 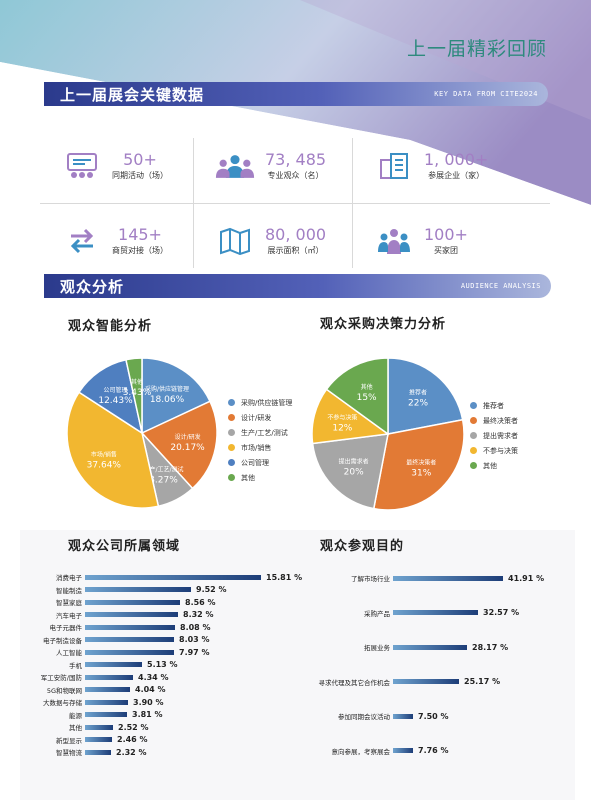 What do you see at coordinates (194, 652) in the screenshot?
I see `company-bar-value: 7.97 %` at bounding box center [194, 652].